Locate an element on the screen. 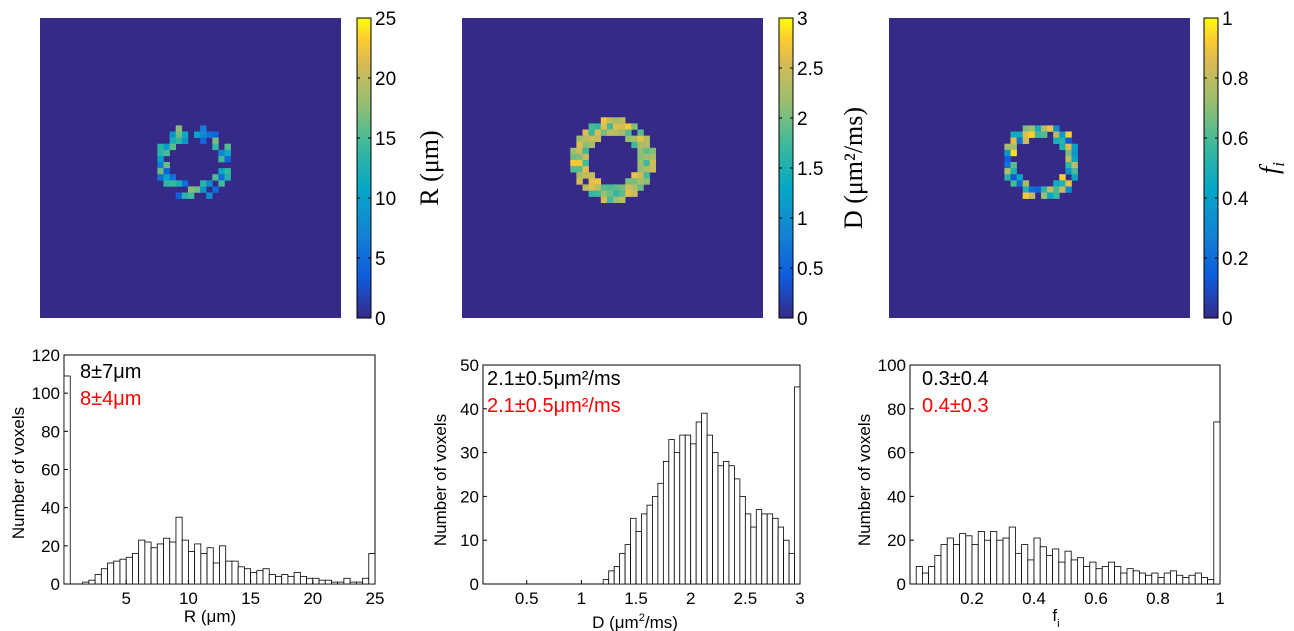 The image size is (1294, 631). x-tick-label: 0.8 is located at coordinates (1158, 598).